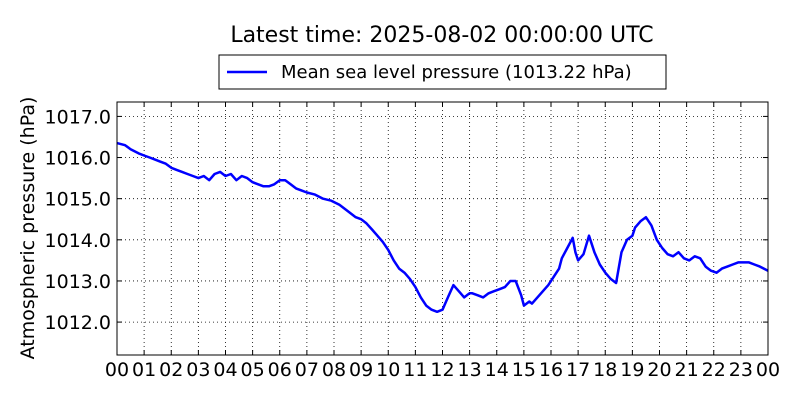 This screenshot has height=400, width=800. Describe the element at coordinates (334, 370) in the screenshot. I see `x-tick-label: 08` at that location.